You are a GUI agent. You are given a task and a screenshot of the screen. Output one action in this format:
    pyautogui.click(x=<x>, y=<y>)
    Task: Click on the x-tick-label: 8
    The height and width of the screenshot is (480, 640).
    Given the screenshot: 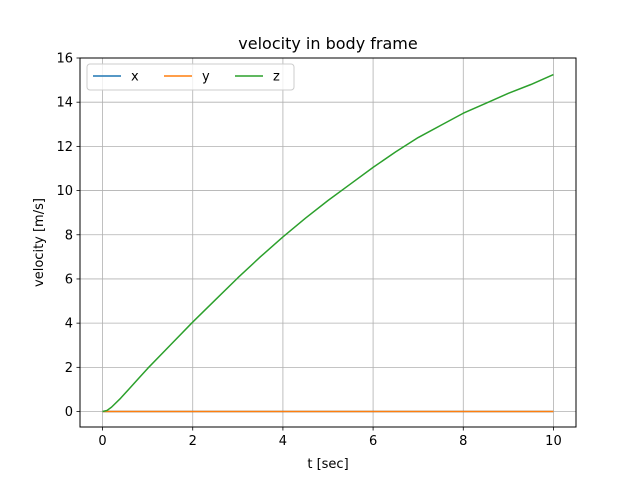 What is the action you would take?
    pyautogui.click(x=463, y=441)
    